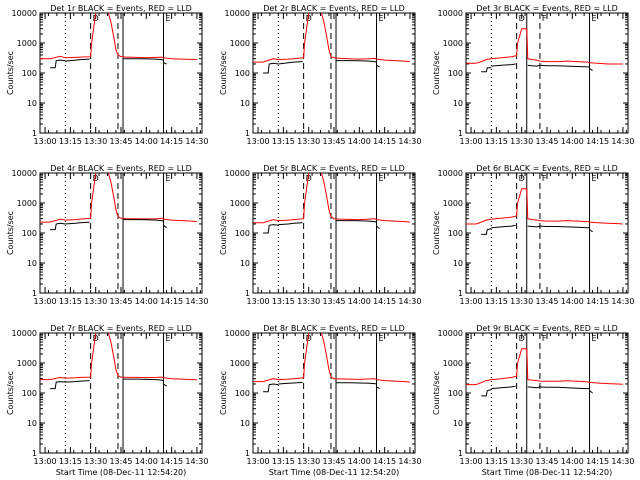  What do you see at coordinates (121, 168) in the screenshot?
I see `panel-title: Det 4r BLACK = Events, RED = LLD` at bounding box center [121, 168].